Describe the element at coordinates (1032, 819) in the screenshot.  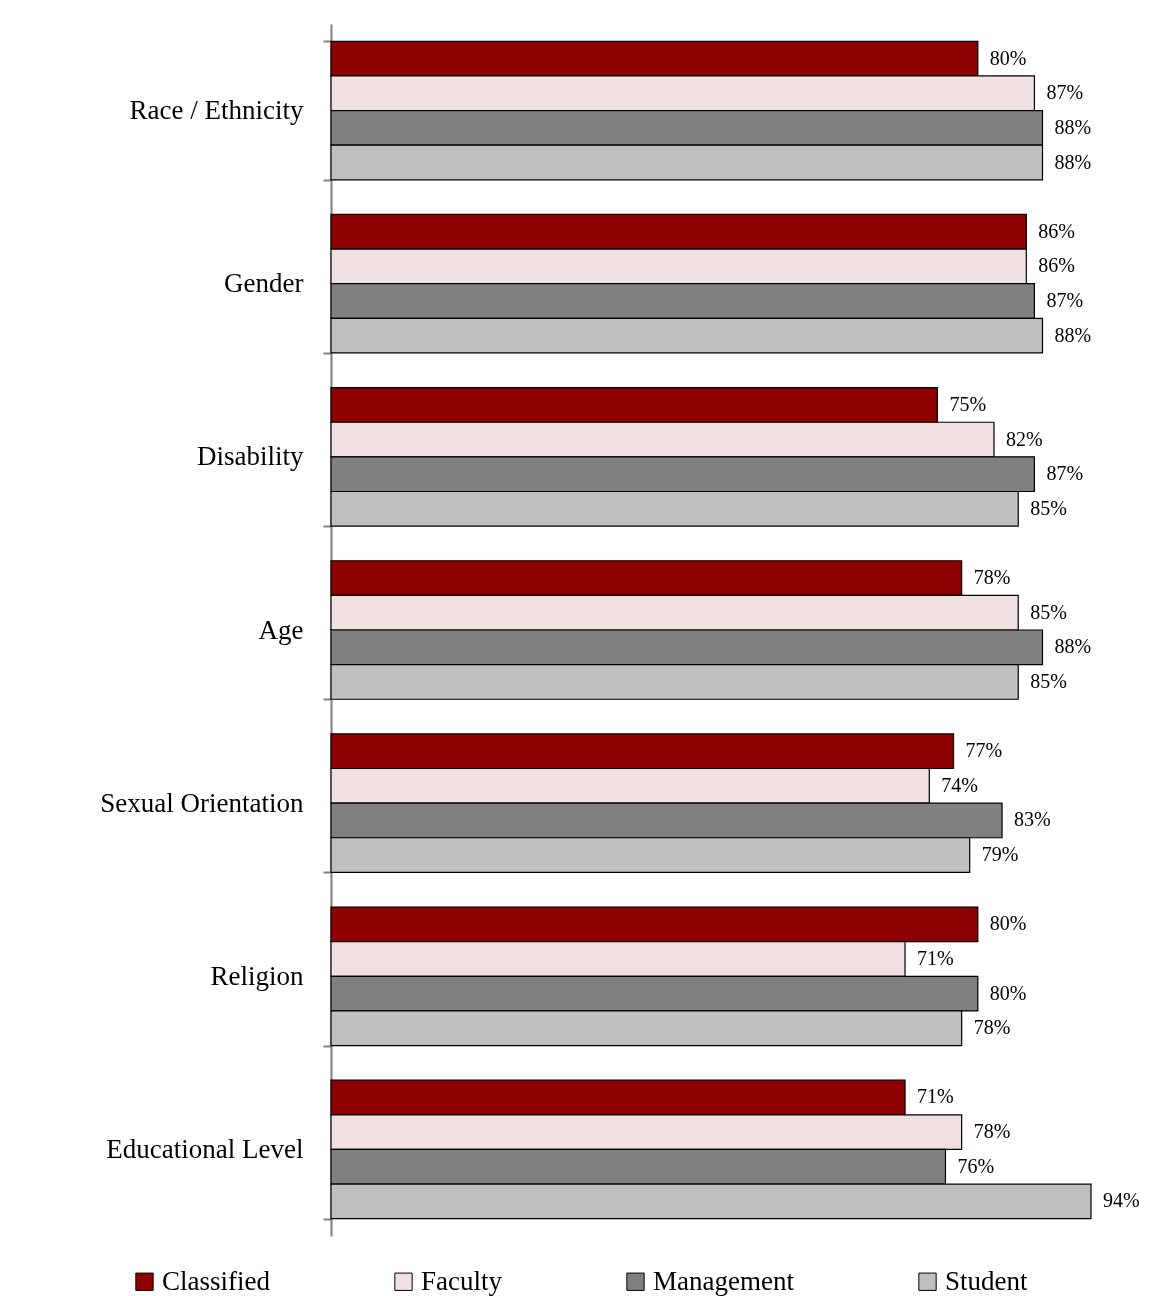
I see `data-label: 83%` at that location.